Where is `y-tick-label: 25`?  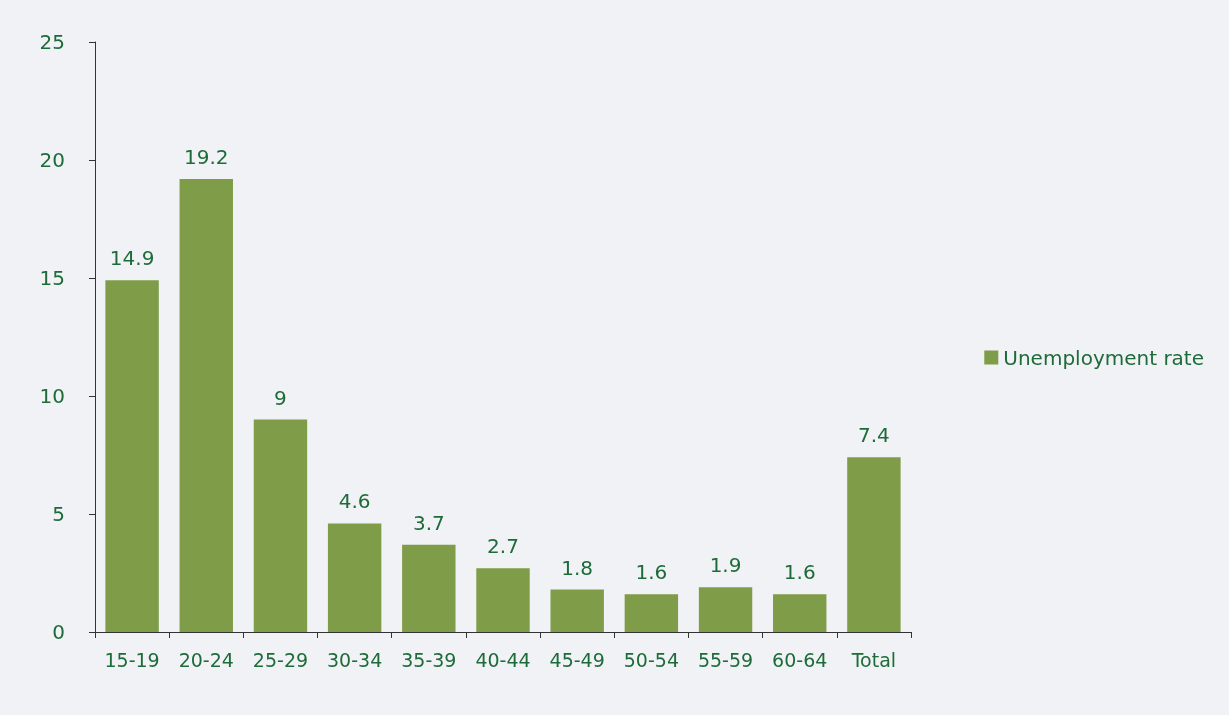
y-tick-label: 25 is located at coordinates (52, 42).